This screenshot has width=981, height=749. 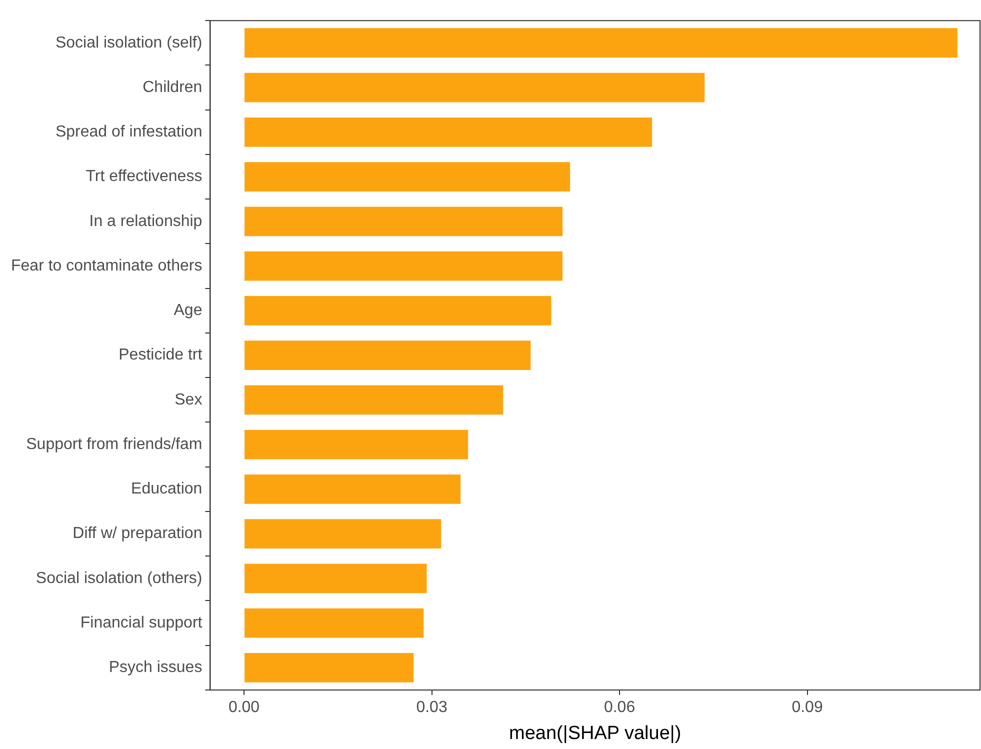 What do you see at coordinates (595, 733) in the screenshot?
I see `x-axis-title: mean(|SHAP value|)` at bounding box center [595, 733].